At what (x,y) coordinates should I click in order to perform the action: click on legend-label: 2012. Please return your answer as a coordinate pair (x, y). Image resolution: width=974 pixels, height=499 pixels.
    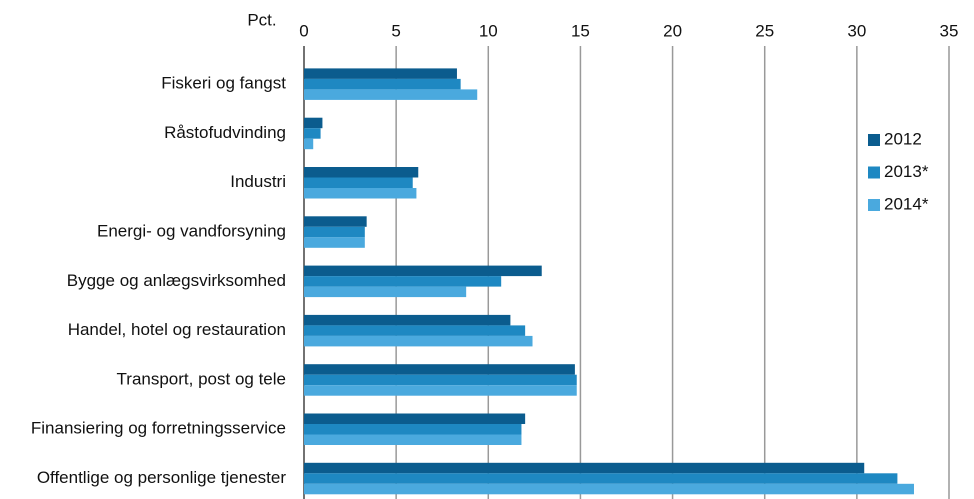
    Looking at the image, I should click on (903, 138).